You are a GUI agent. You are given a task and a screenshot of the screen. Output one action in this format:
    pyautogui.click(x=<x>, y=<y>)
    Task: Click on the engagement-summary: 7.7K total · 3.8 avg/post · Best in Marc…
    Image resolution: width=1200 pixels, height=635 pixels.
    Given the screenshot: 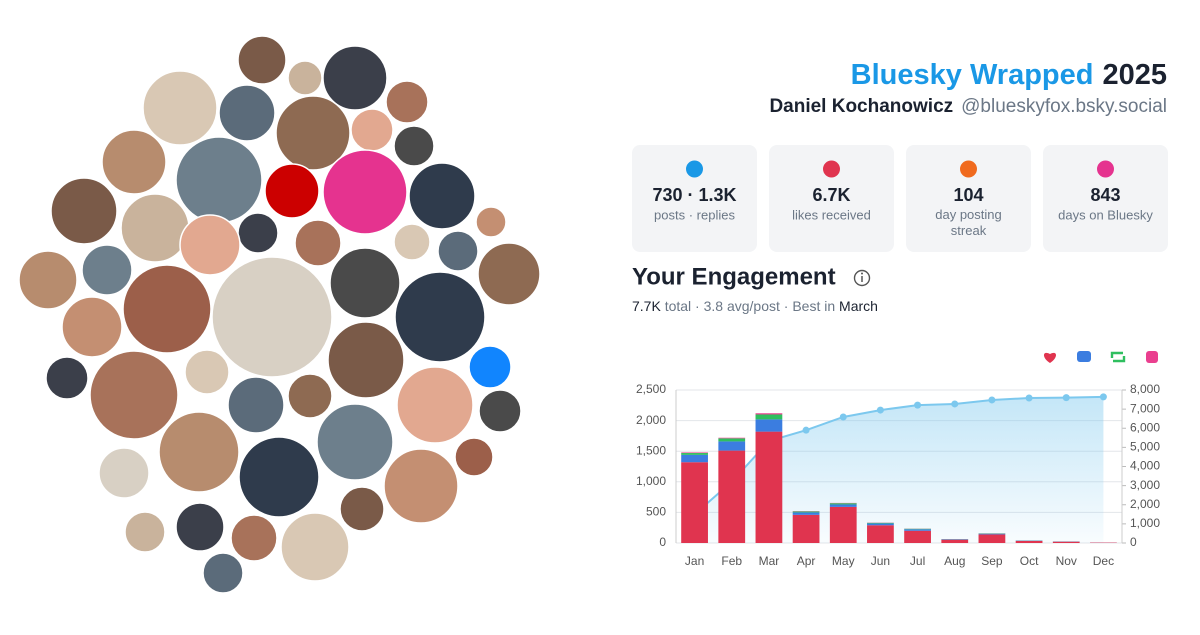 What is the action you would take?
    pyautogui.click(x=755, y=306)
    